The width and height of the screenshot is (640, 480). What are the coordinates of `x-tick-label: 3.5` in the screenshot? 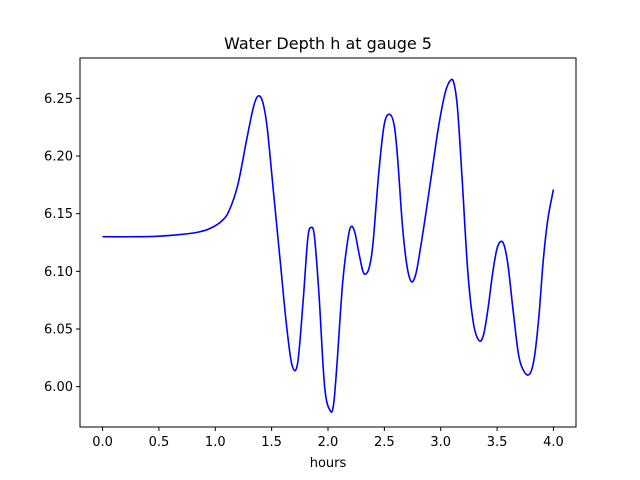 It's located at (497, 442).